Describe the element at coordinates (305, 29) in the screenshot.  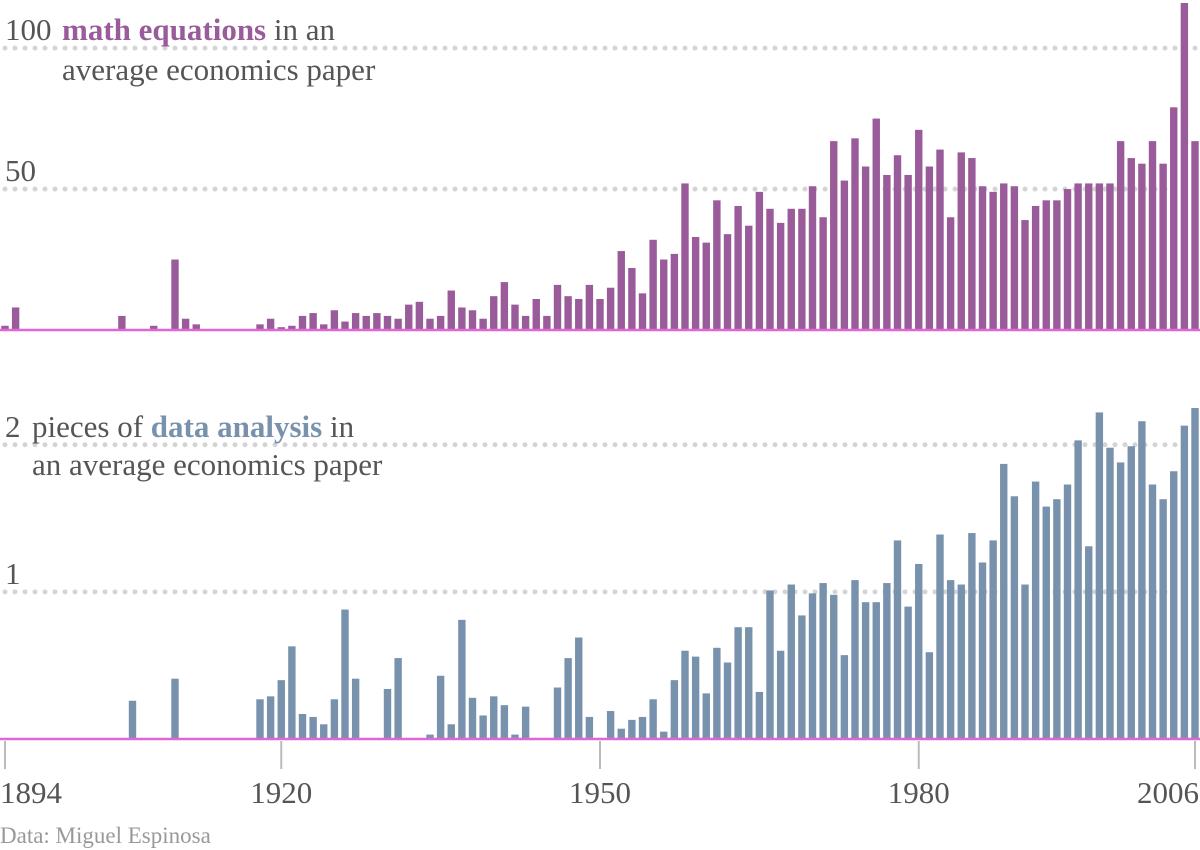
I see `title-text: in an` at that location.